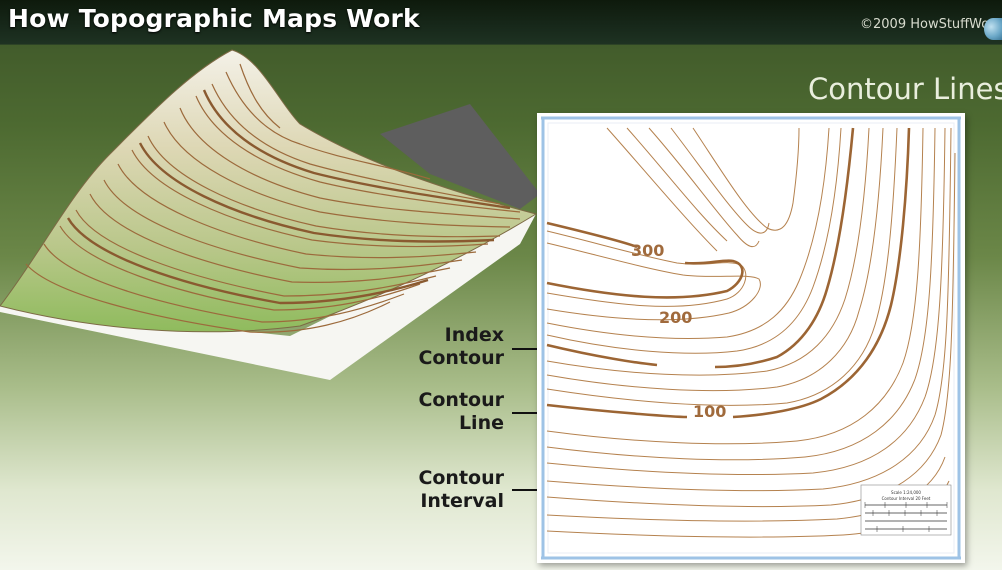 Image resolution: width=1002 pixels, height=570 pixels. Describe the element at coordinates (214, 18) in the screenshot. I see `page-title: How Topographic Maps Work` at that location.